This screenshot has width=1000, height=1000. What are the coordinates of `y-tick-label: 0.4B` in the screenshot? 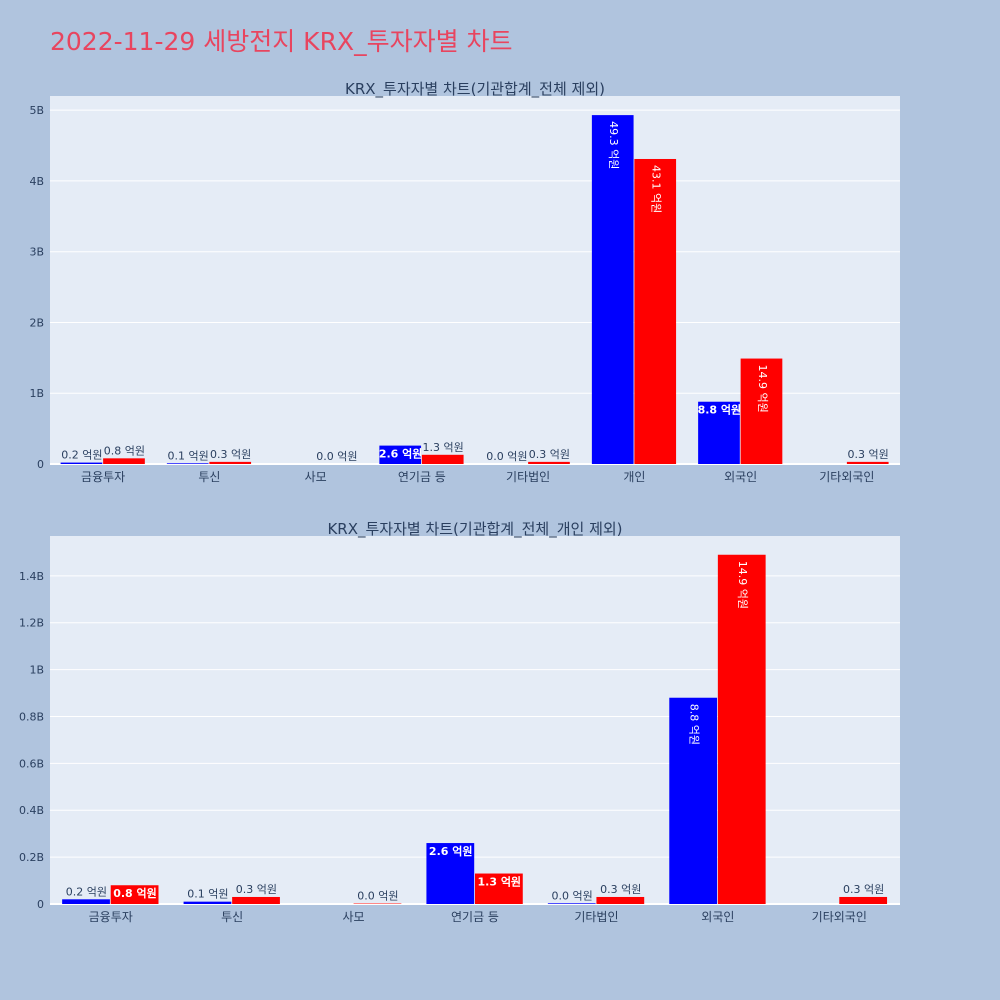 It's located at (31, 810).